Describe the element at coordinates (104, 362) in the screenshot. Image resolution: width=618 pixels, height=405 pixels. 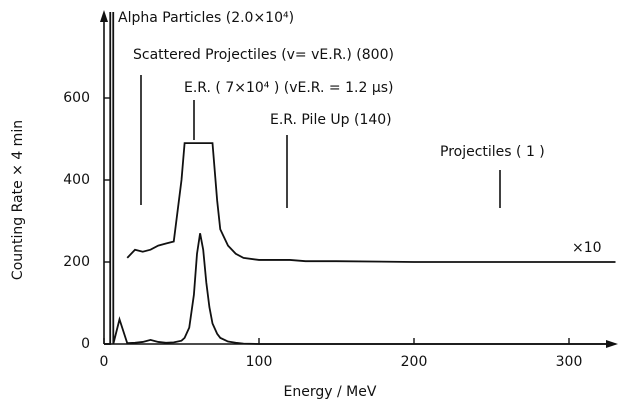
I see `x-tick-label: 0` at that location.